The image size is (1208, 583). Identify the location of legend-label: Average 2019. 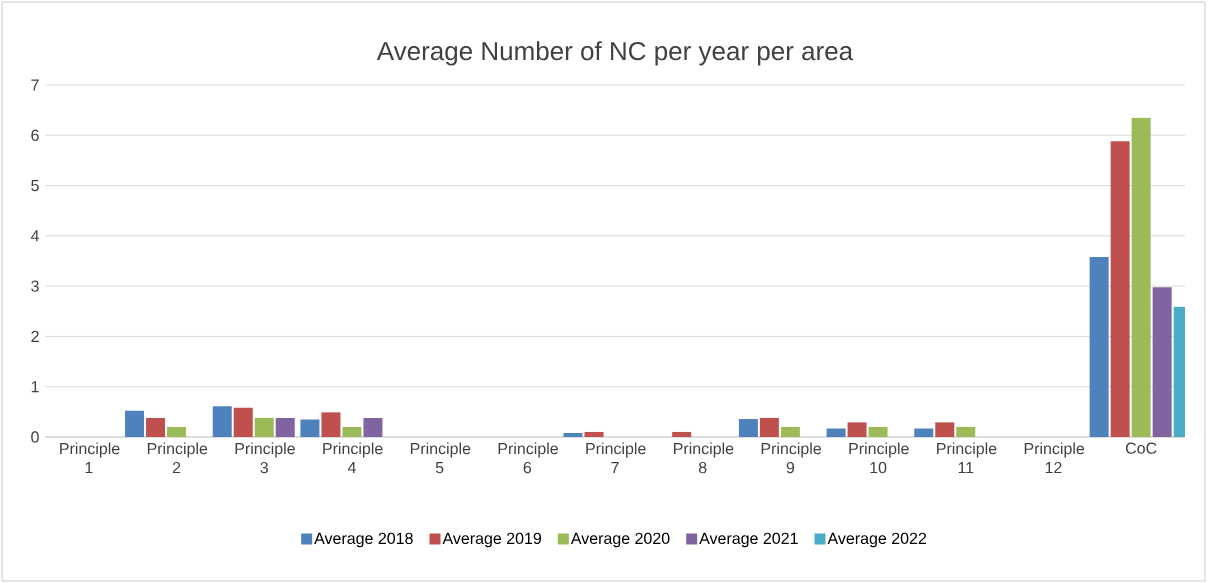
(492, 540).